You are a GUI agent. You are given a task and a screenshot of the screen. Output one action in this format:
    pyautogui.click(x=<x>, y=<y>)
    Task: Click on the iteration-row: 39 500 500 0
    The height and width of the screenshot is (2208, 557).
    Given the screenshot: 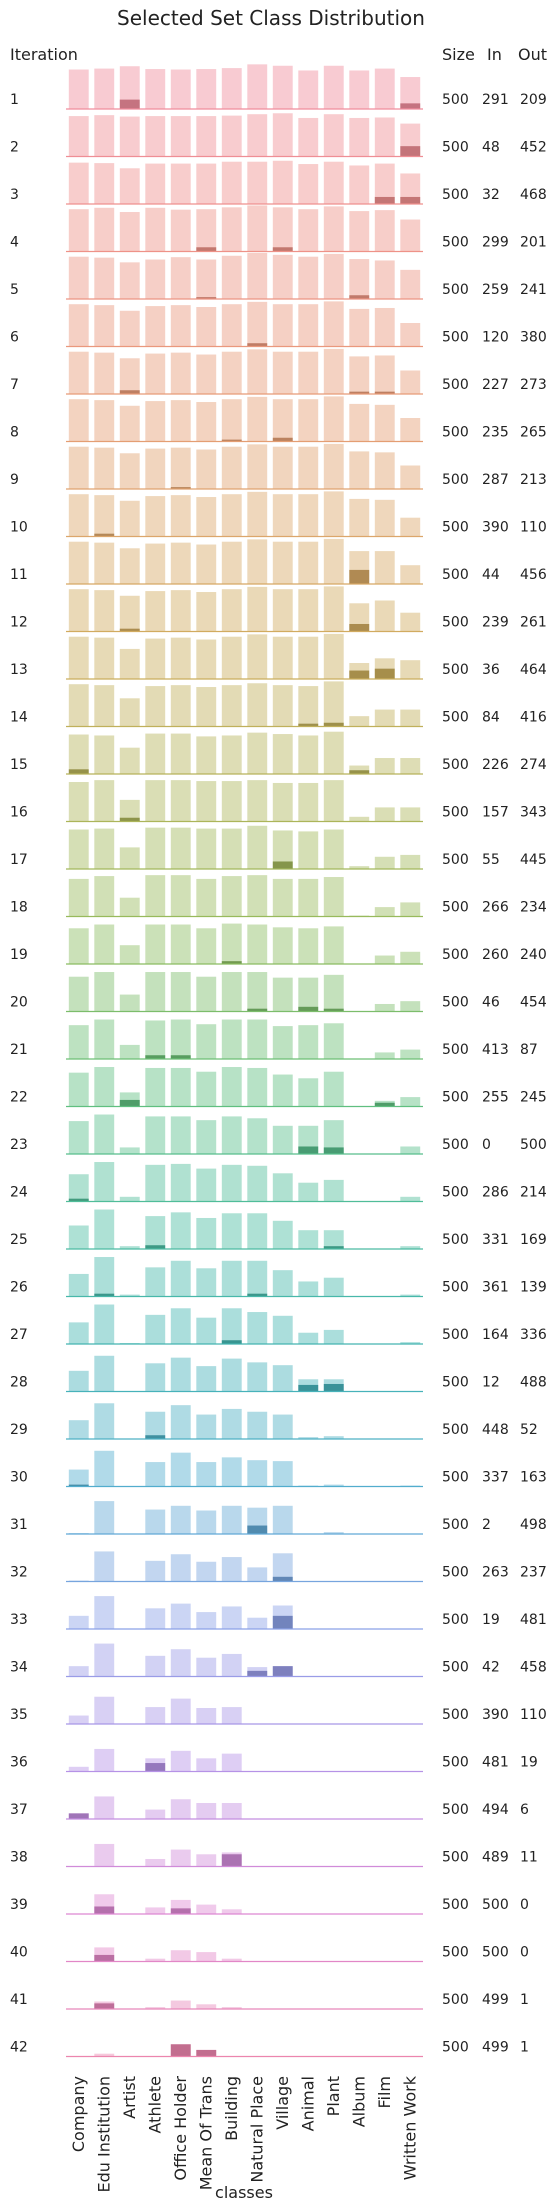 What is the action you would take?
    pyautogui.click(x=269, y=1904)
    